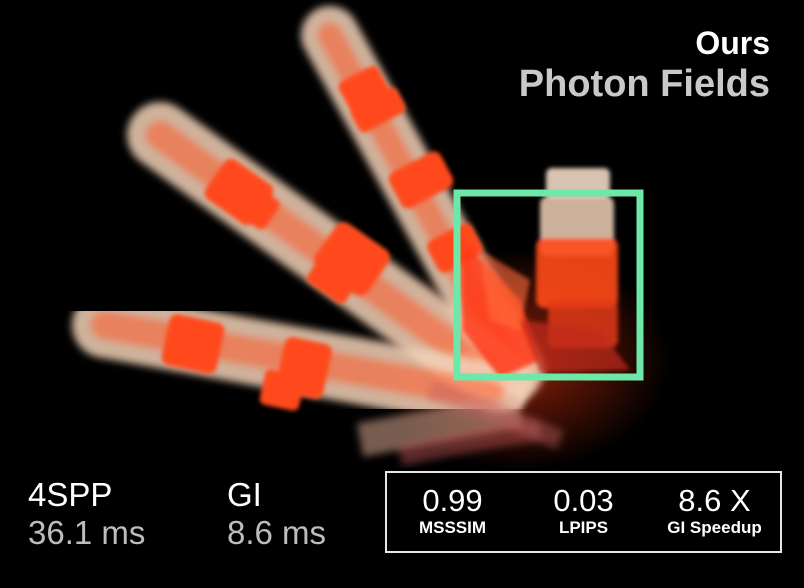  I want to click on stat-4spp: 4SPP 36.1 ms, so click(86, 514).